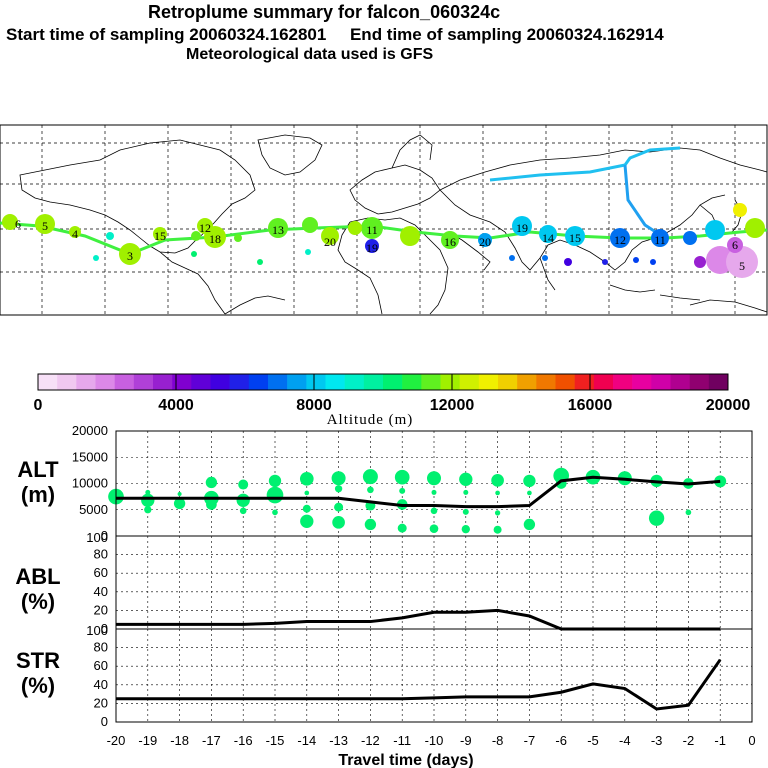  What do you see at coordinates (330, 242) in the screenshot?
I see `map-day-label: 20` at bounding box center [330, 242].